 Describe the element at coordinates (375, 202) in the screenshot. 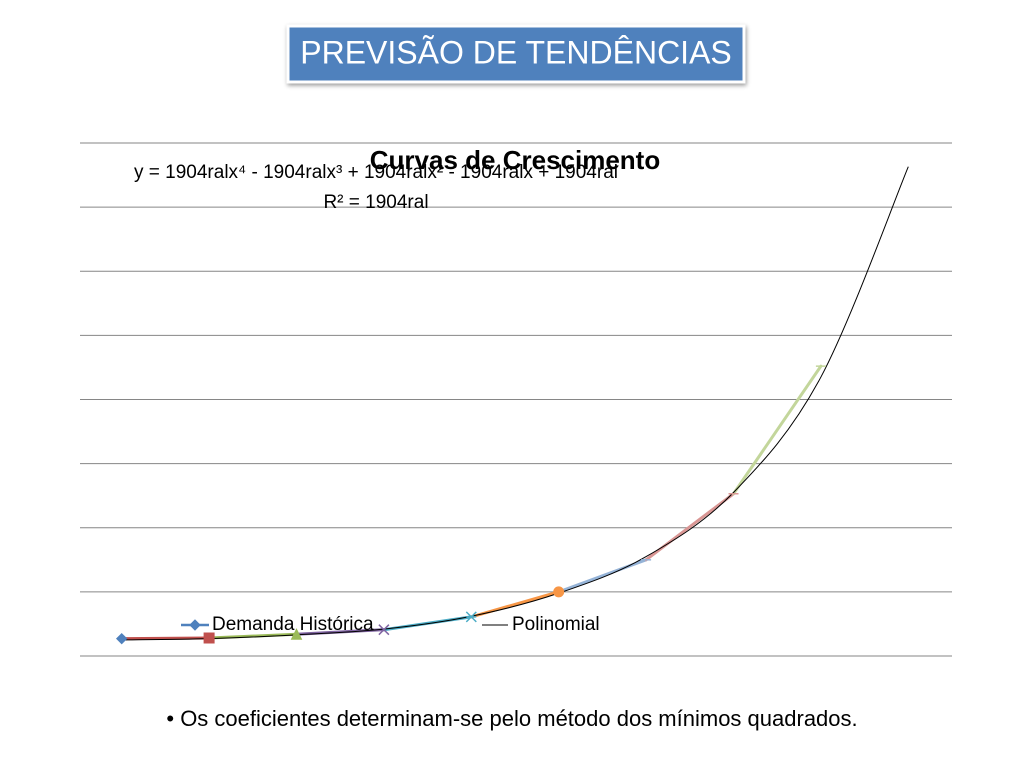

I see `r-squared: R² = 1904ral` at that location.